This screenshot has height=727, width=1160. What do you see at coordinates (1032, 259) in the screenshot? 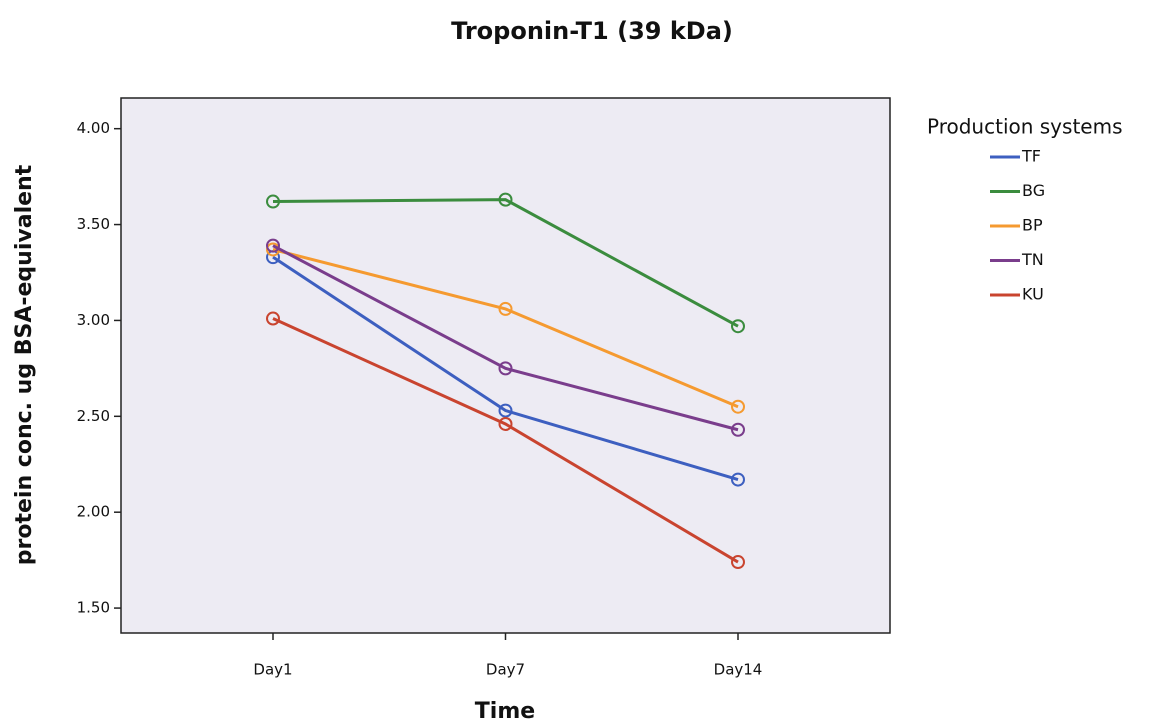
I see `legend-label: TN` at bounding box center [1032, 259].